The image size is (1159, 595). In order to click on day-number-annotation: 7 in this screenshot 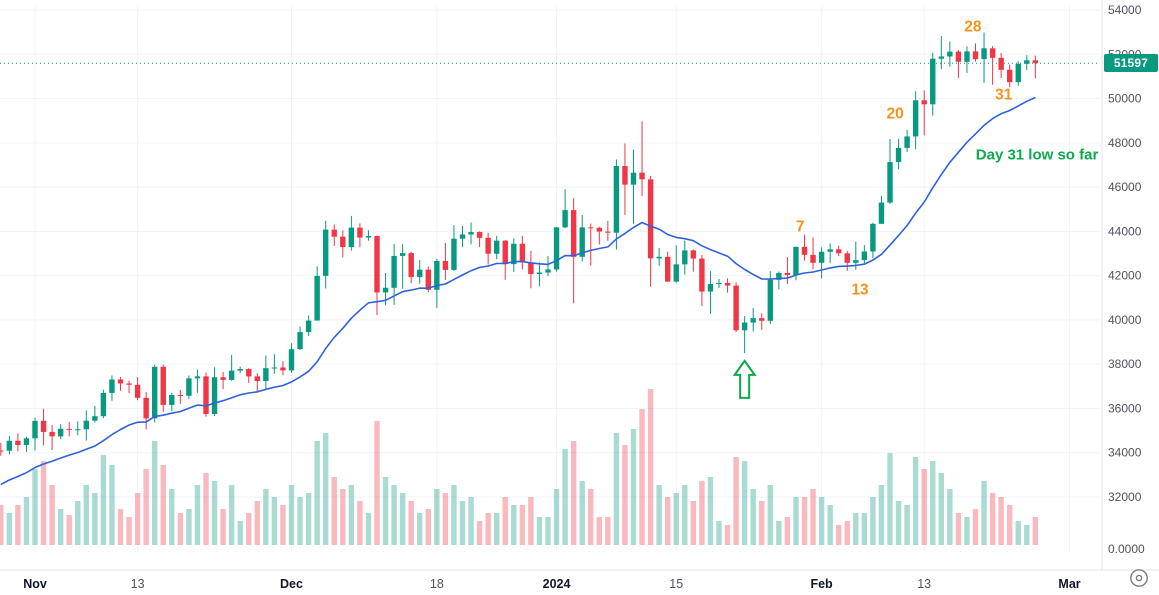, I will do `click(800, 226)`.